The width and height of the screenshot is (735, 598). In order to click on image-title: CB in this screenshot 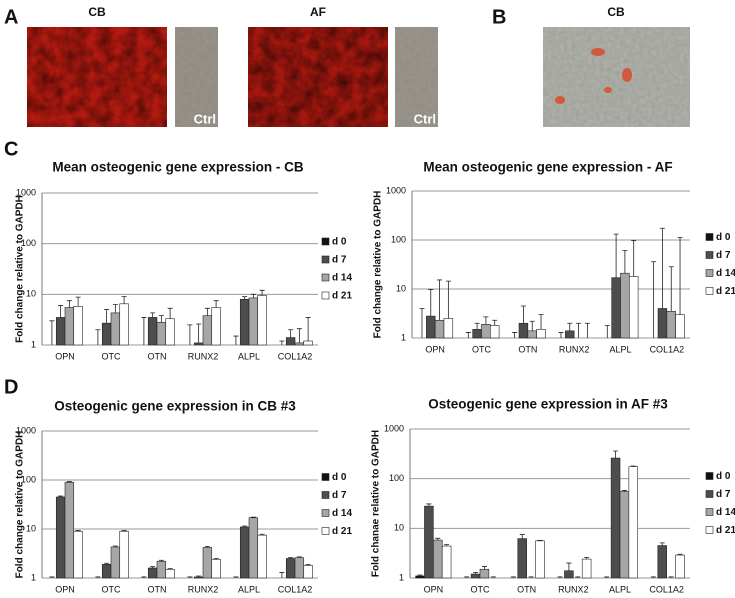, I will do `click(97, 12)`.